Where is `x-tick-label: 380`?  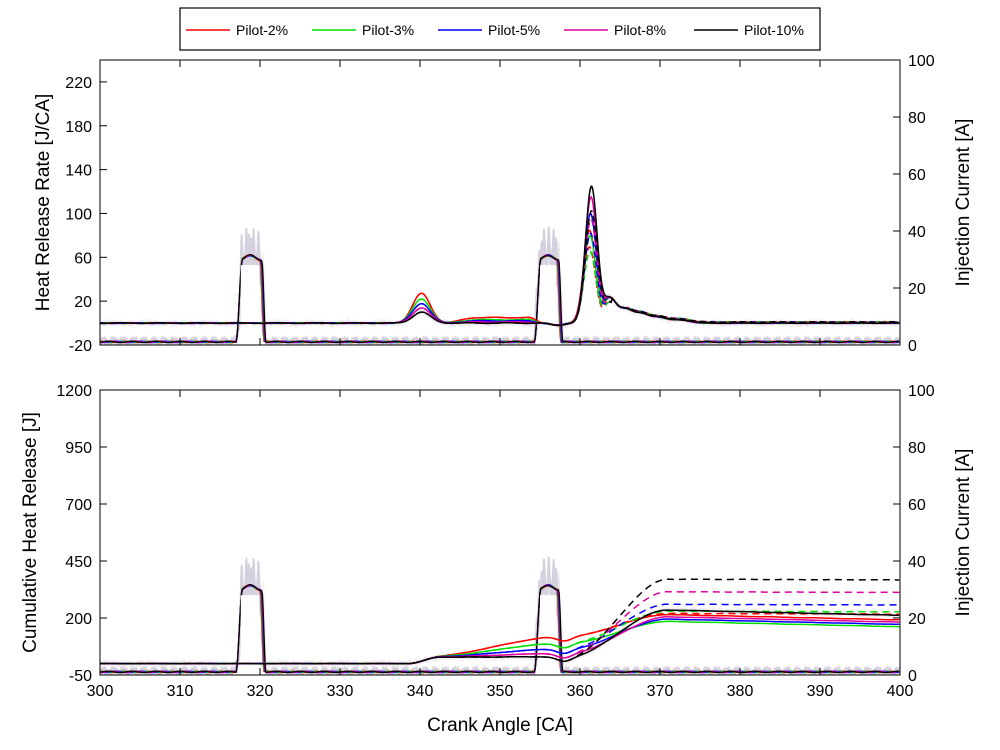 x-tick-label: 380 is located at coordinates (740, 691).